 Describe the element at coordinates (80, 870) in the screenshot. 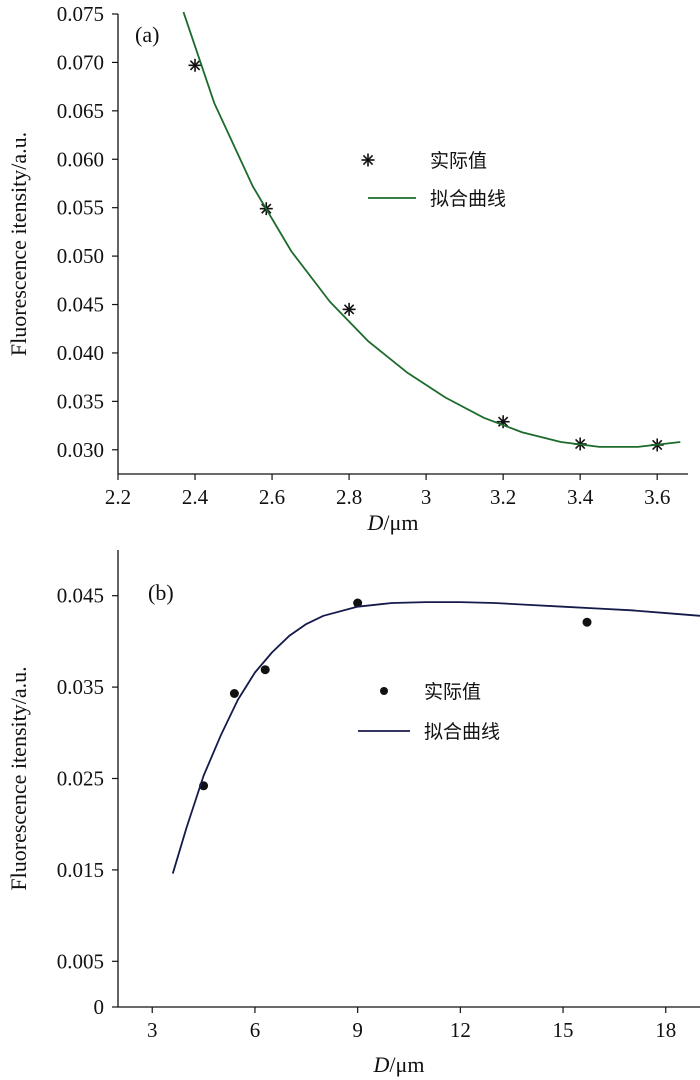

I see `y-tick-label: 0.015` at that location.